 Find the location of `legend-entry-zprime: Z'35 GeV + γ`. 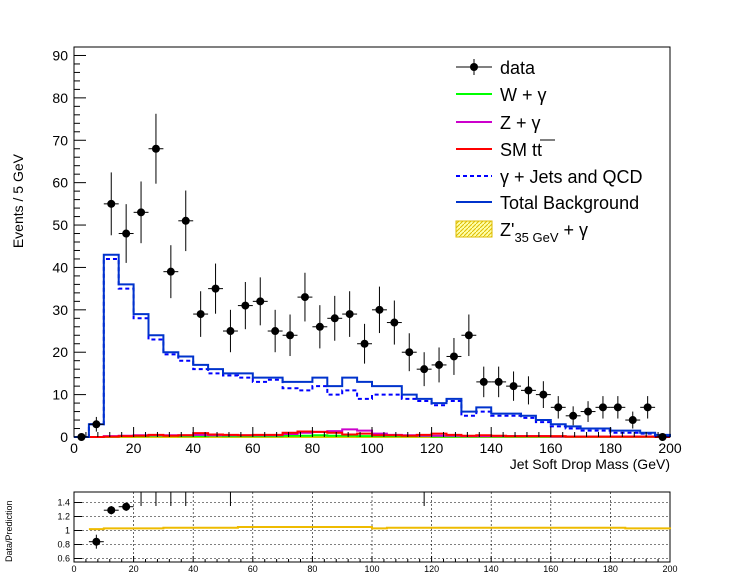

legend-entry-zprime: Z'35 GeV + γ is located at coordinates (521, 232).